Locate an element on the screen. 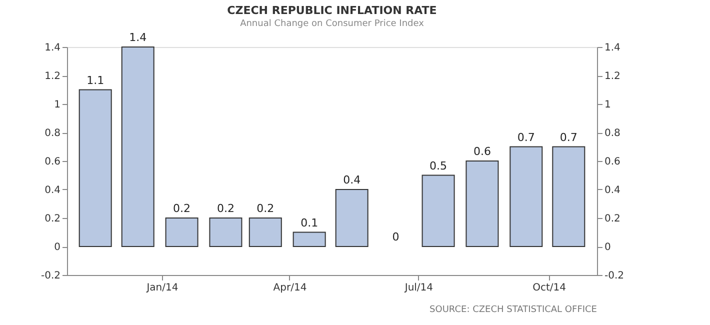 The height and width of the screenshot is (325, 710). y-tick-label: 0.4 is located at coordinates (52, 190).